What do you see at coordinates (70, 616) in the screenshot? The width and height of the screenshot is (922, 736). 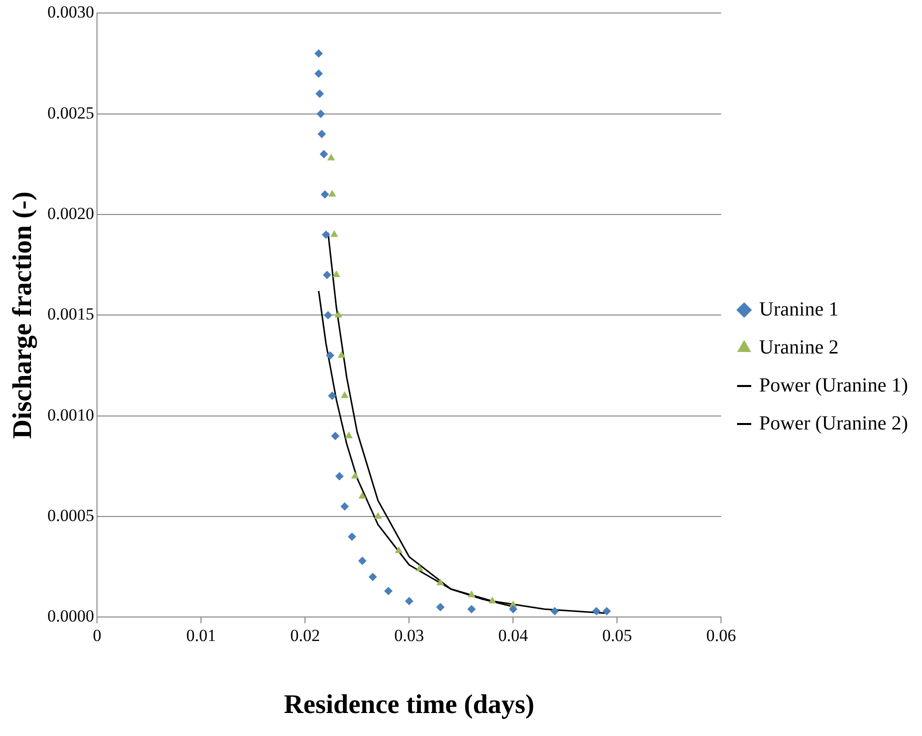 I see `y-tick-label: 0.0000` at bounding box center [70, 616].